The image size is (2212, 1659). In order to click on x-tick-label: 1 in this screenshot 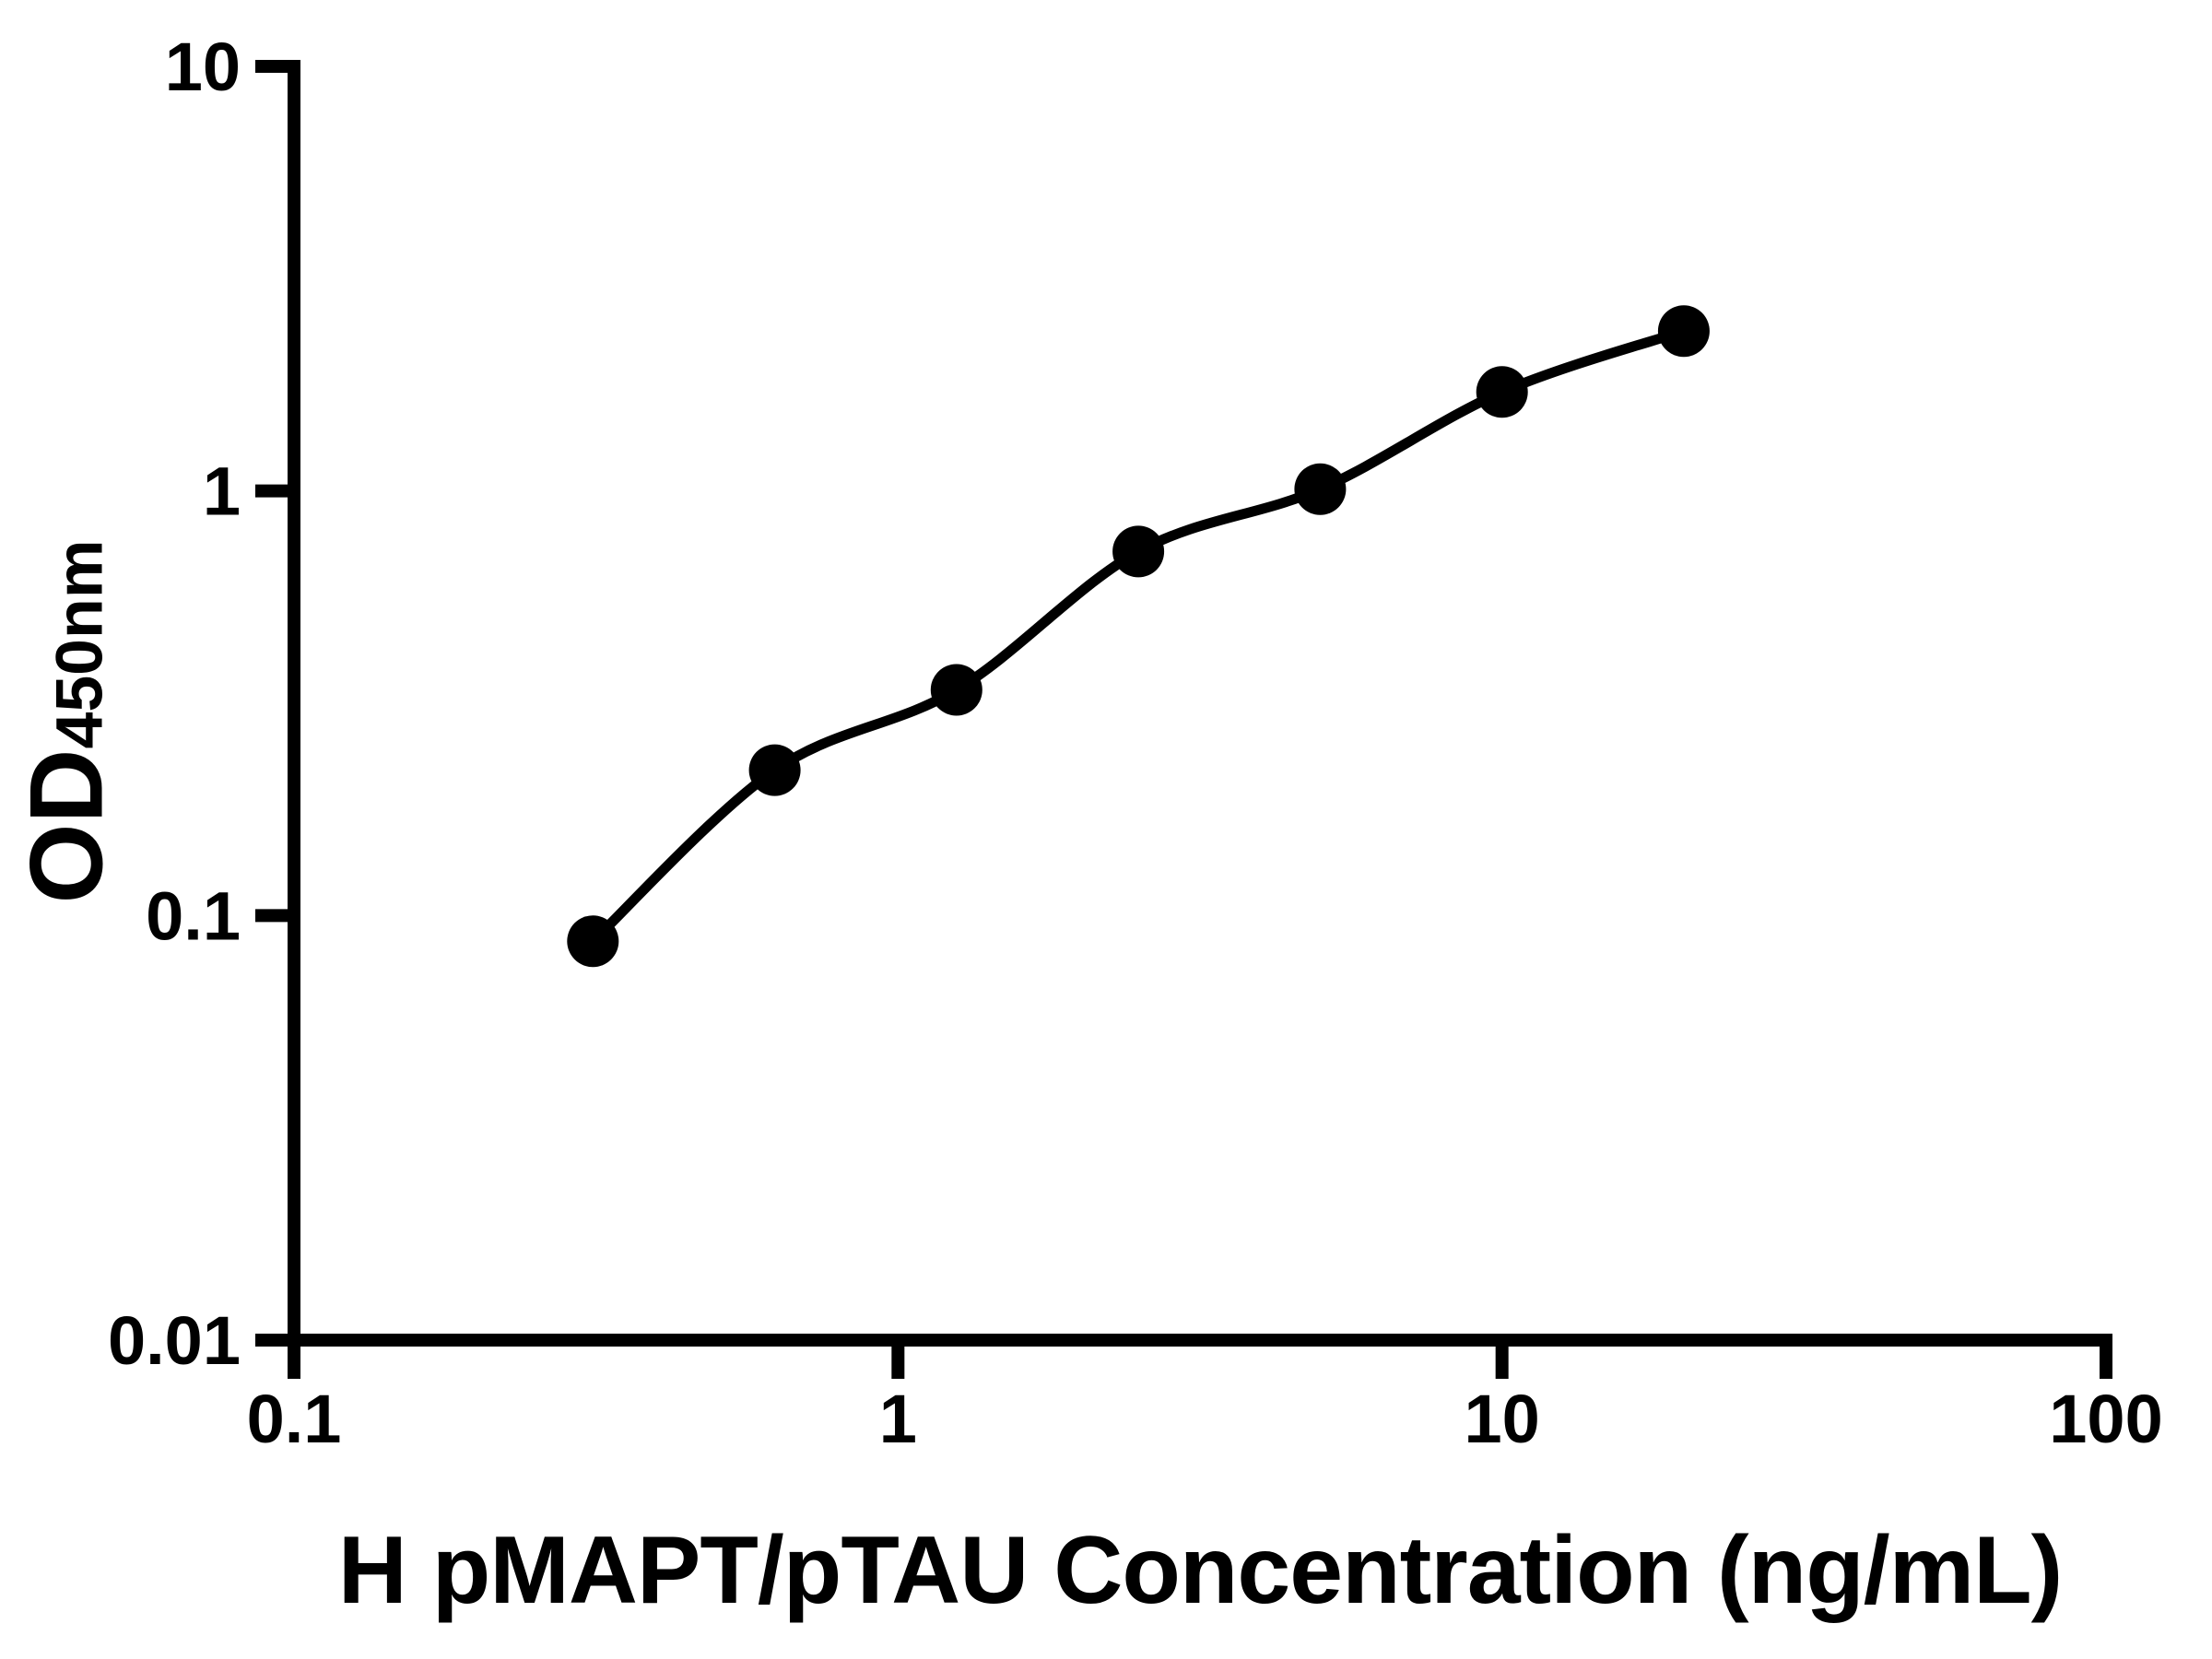, I will do `click(898, 1419)`.